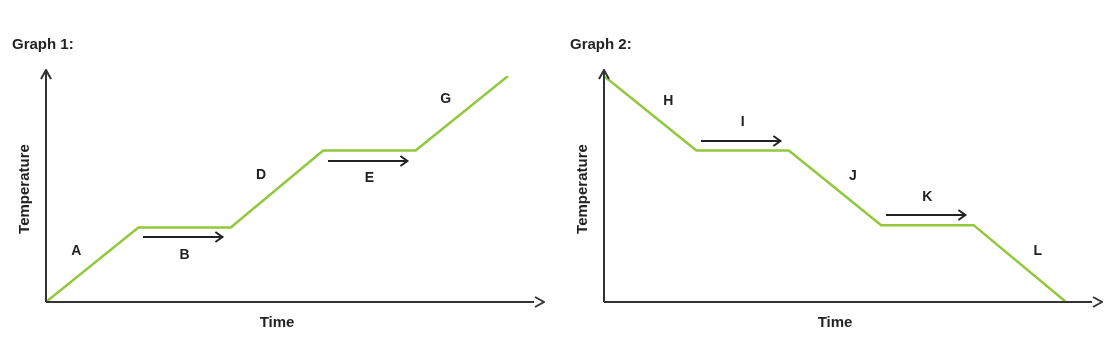  Describe the element at coordinates (76, 249) in the screenshot. I see `annotation: A` at that location.